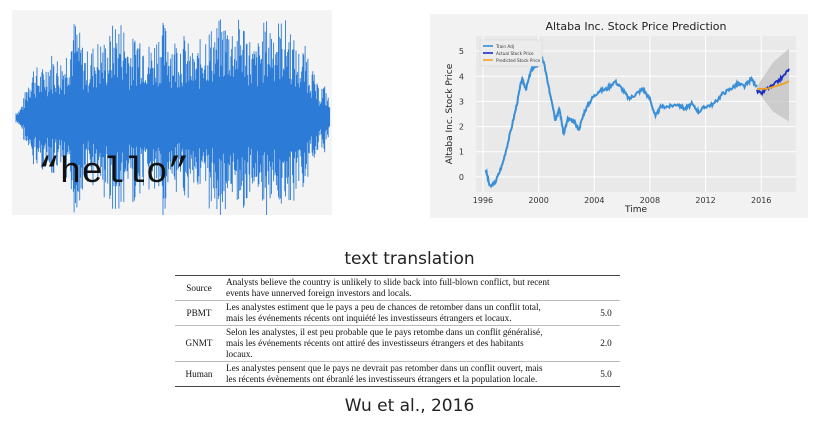 The width and height of the screenshot is (819, 432). Describe the element at coordinates (504, 46) in the screenshot. I see `legend-label: Train Adj` at that location.